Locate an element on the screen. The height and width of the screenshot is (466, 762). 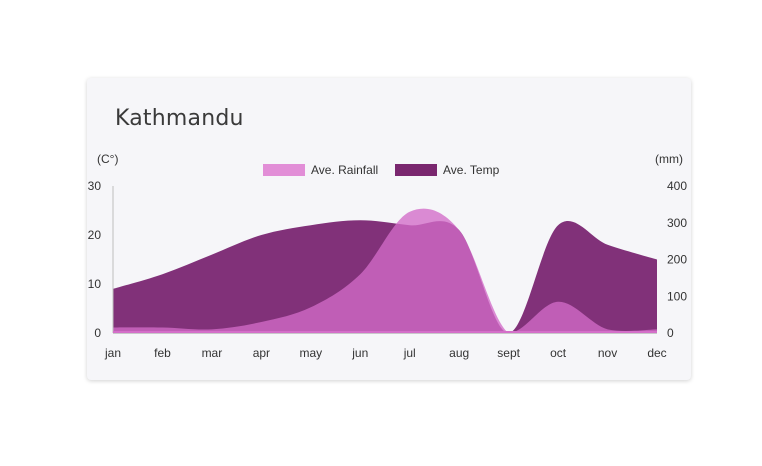
y-right-axis-label: (mm) is located at coordinates (669, 159).